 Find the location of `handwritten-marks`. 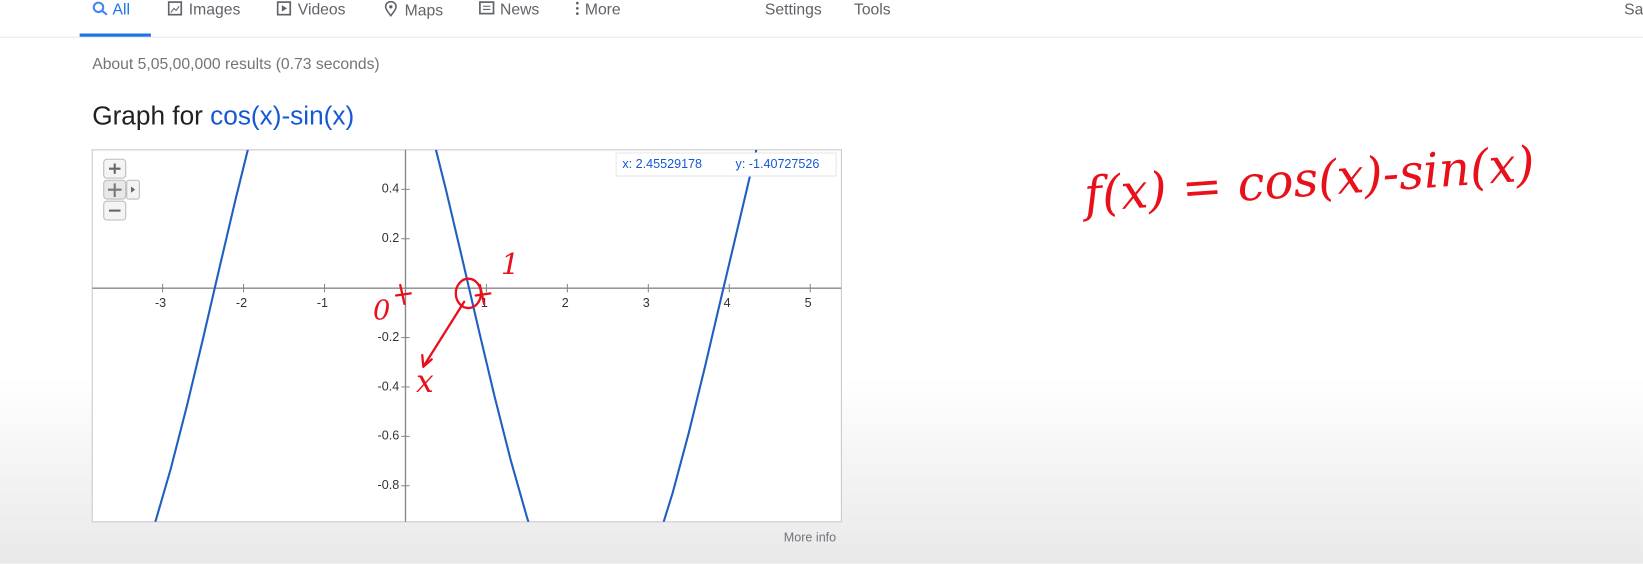

handwritten-marks is located at coordinates (443, 322).